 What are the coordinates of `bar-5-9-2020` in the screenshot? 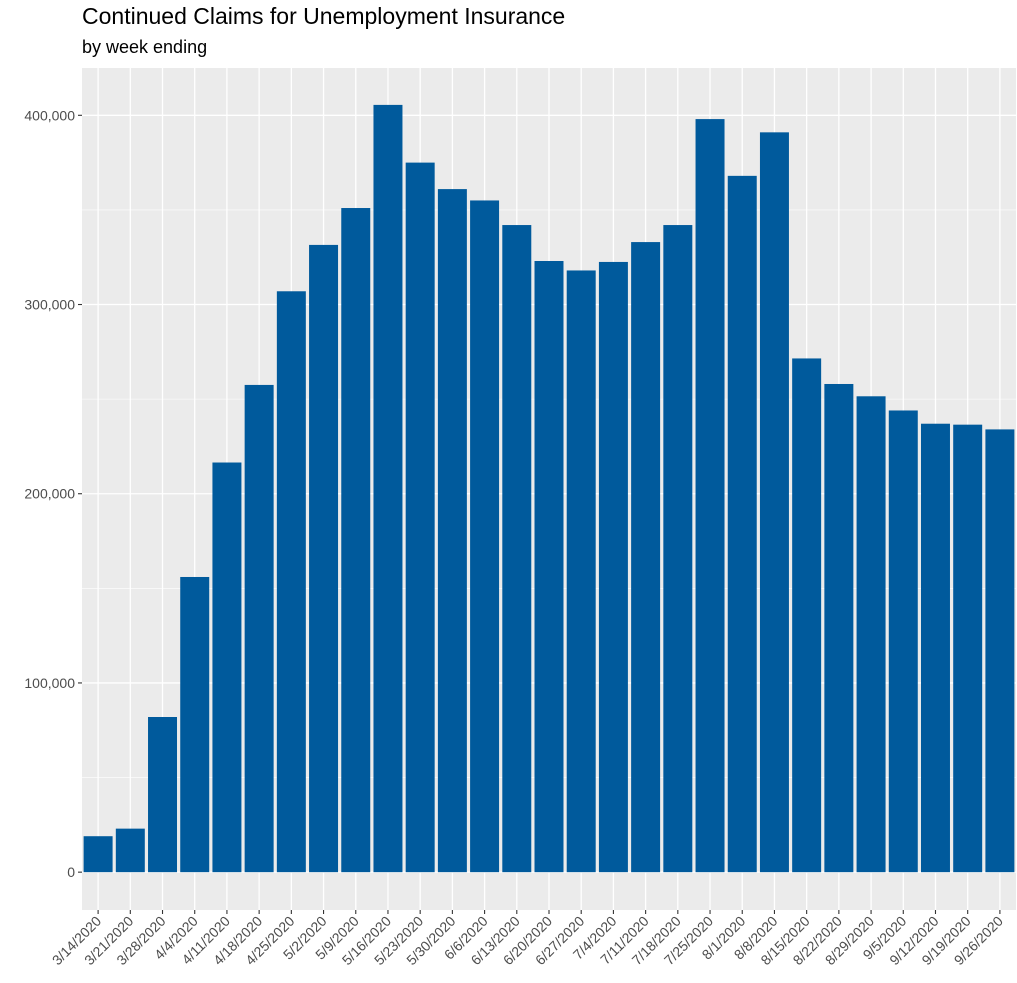 It's located at (356, 540).